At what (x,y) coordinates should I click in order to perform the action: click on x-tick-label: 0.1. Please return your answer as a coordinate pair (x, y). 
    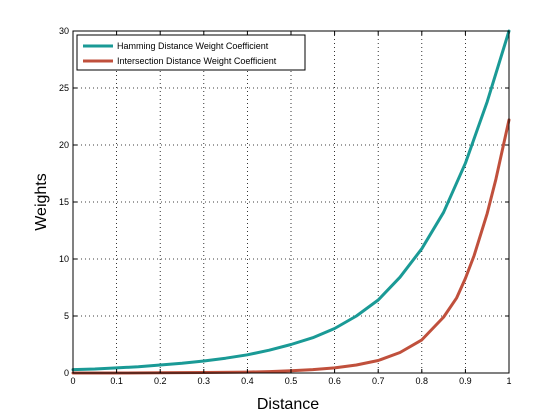
    Looking at the image, I should click on (116, 381).